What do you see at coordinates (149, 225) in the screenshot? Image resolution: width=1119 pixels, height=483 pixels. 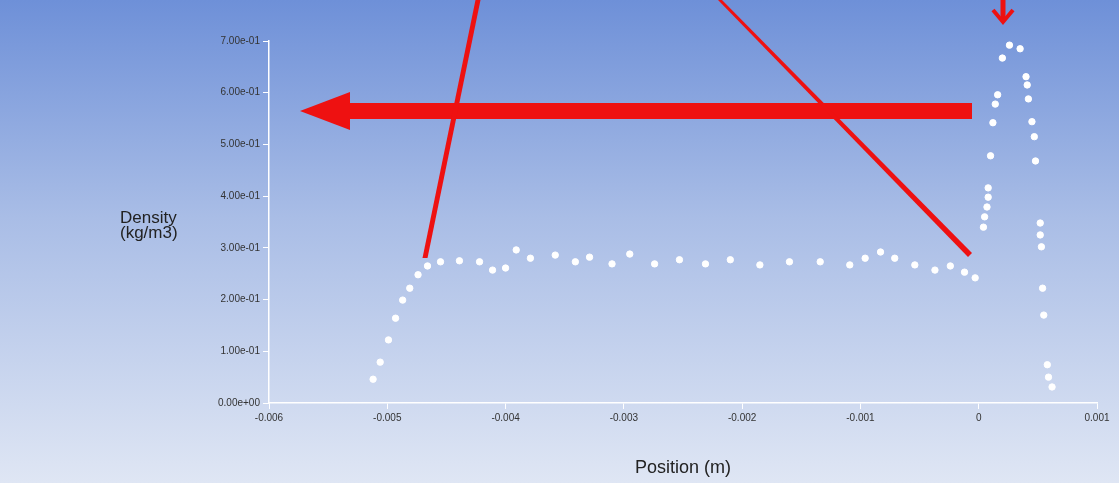 I see `y-axis-title: Density (kg/m3)` at bounding box center [149, 225].